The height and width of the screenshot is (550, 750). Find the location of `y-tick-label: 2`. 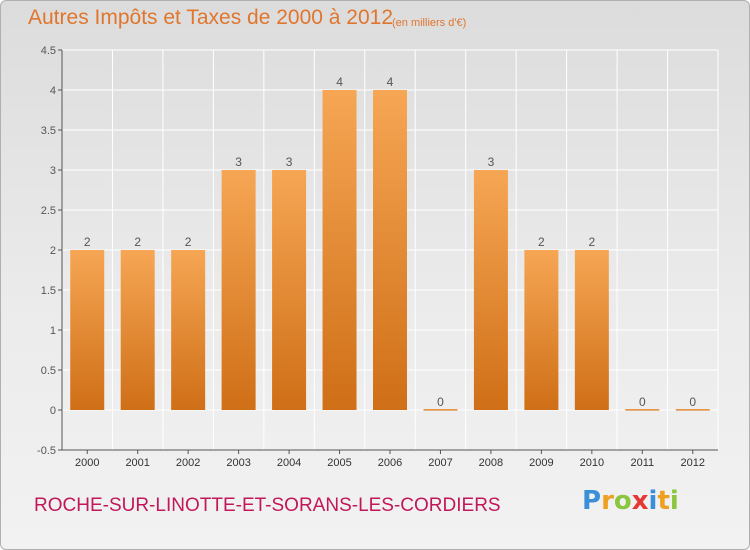

y-tick-label: 2 is located at coordinates (53, 251).